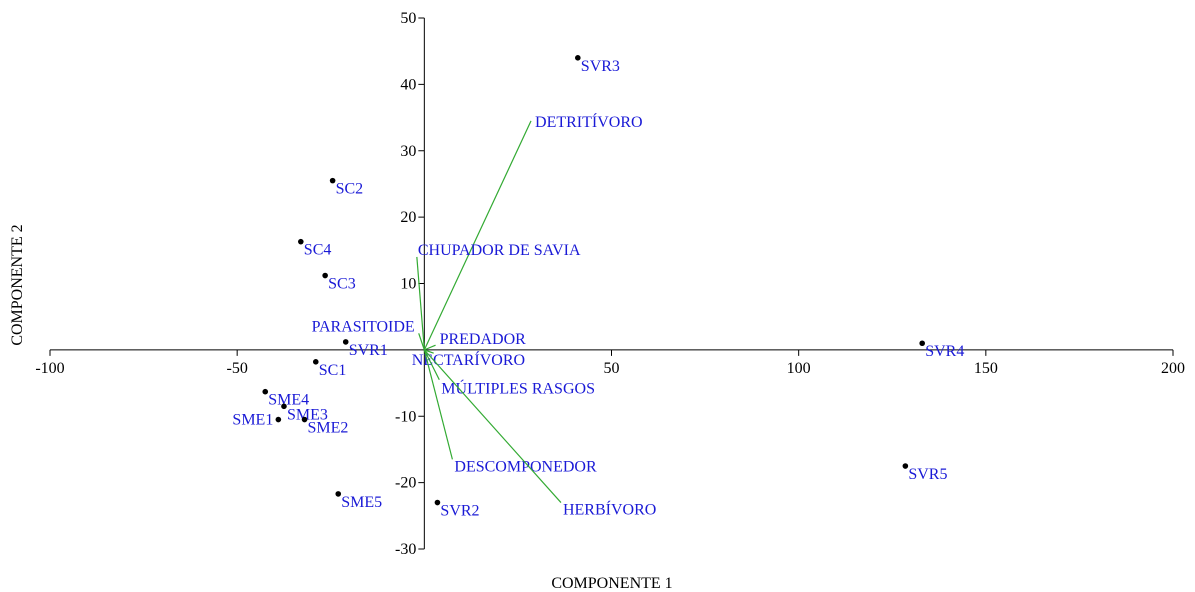 Image resolution: width=1195 pixels, height=592 pixels. I want to click on vector-label: CHUPADOR DE SAVIA, so click(499, 250).